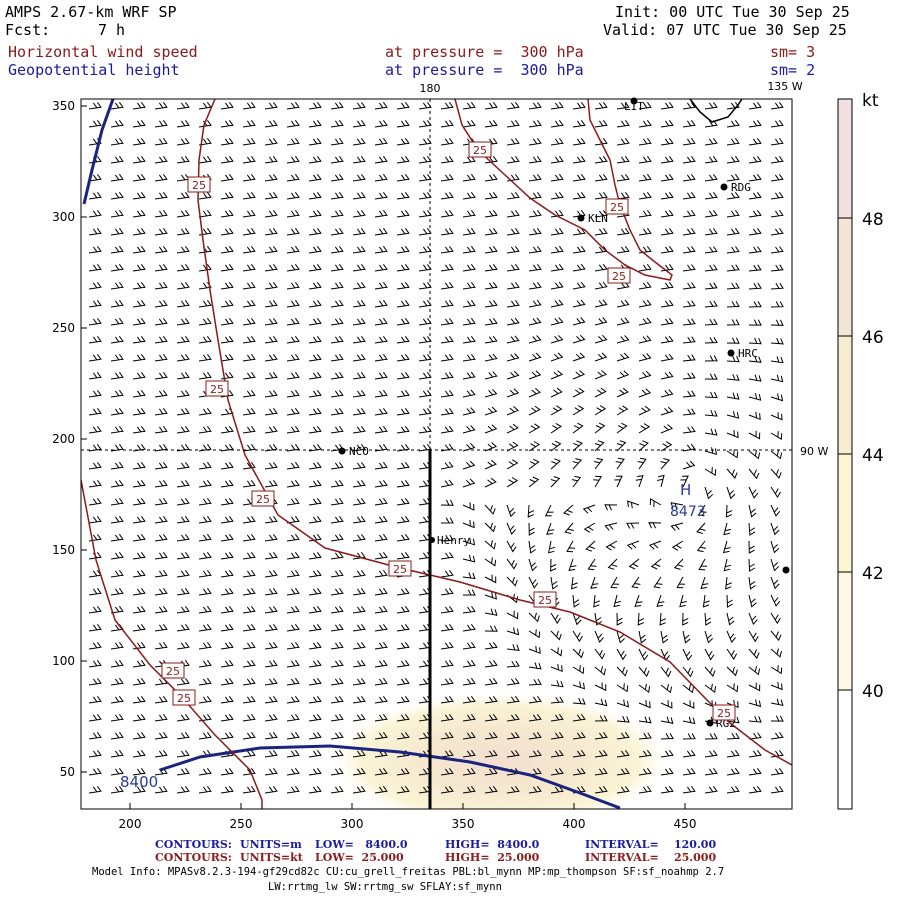 The height and width of the screenshot is (900, 900). Describe the element at coordinates (617, 207) in the screenshot. I see `svg-text: 25` at that location.